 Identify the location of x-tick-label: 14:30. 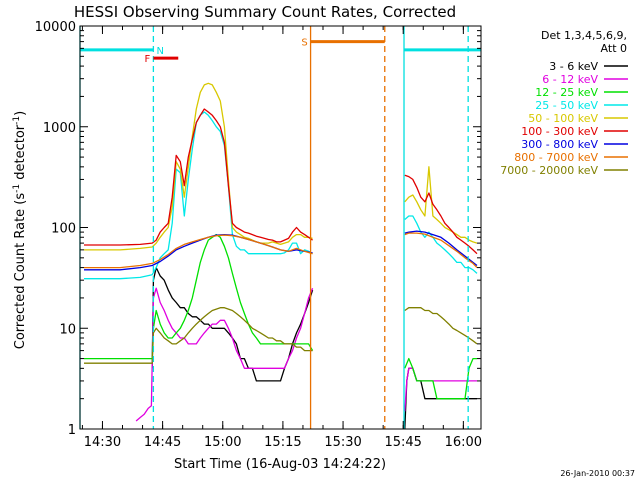
(102, 442).